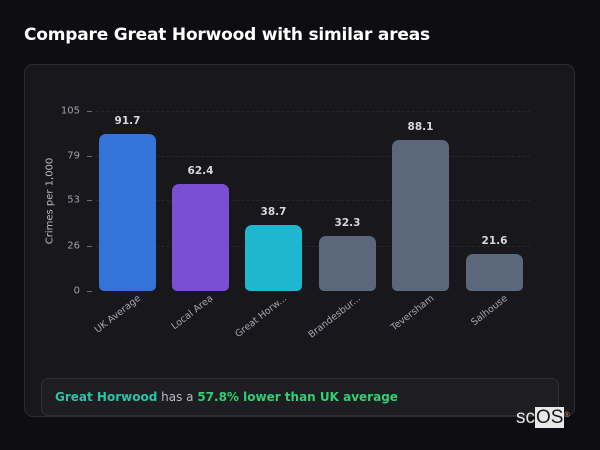 The width and height of the screenshot is (600, 450). I want to click on y-tick-label: 79, so click(73, 156).